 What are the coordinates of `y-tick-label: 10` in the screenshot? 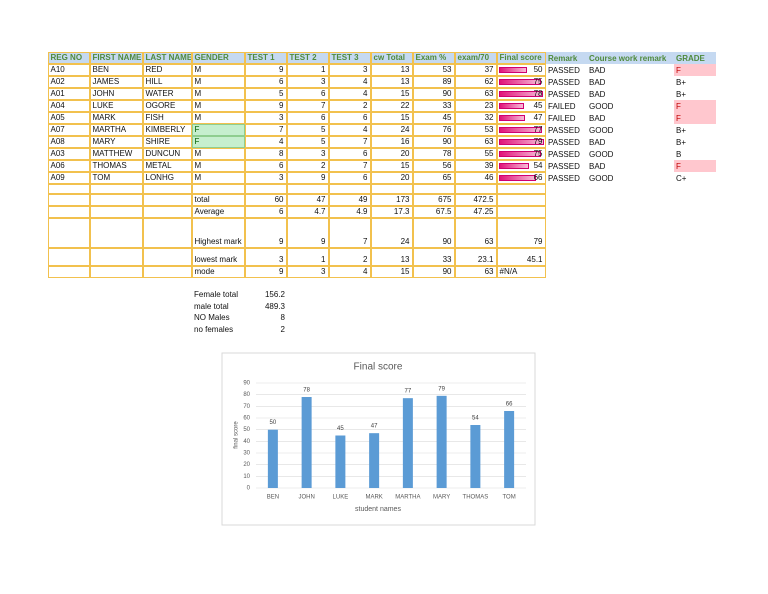 It's located at (246, 477).